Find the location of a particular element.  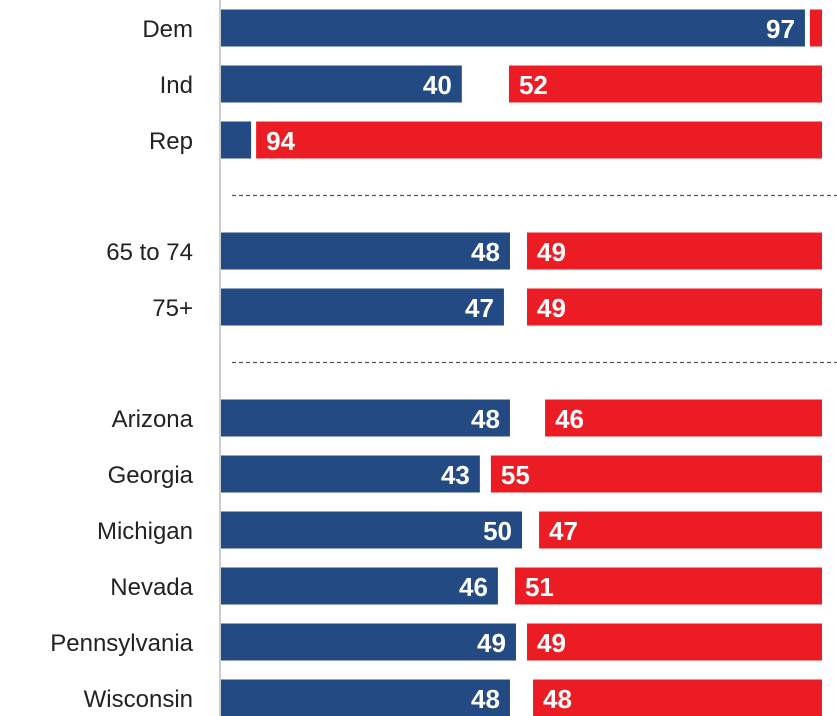

category-label-michigan: Michigan is located at coordinates (145, 531).